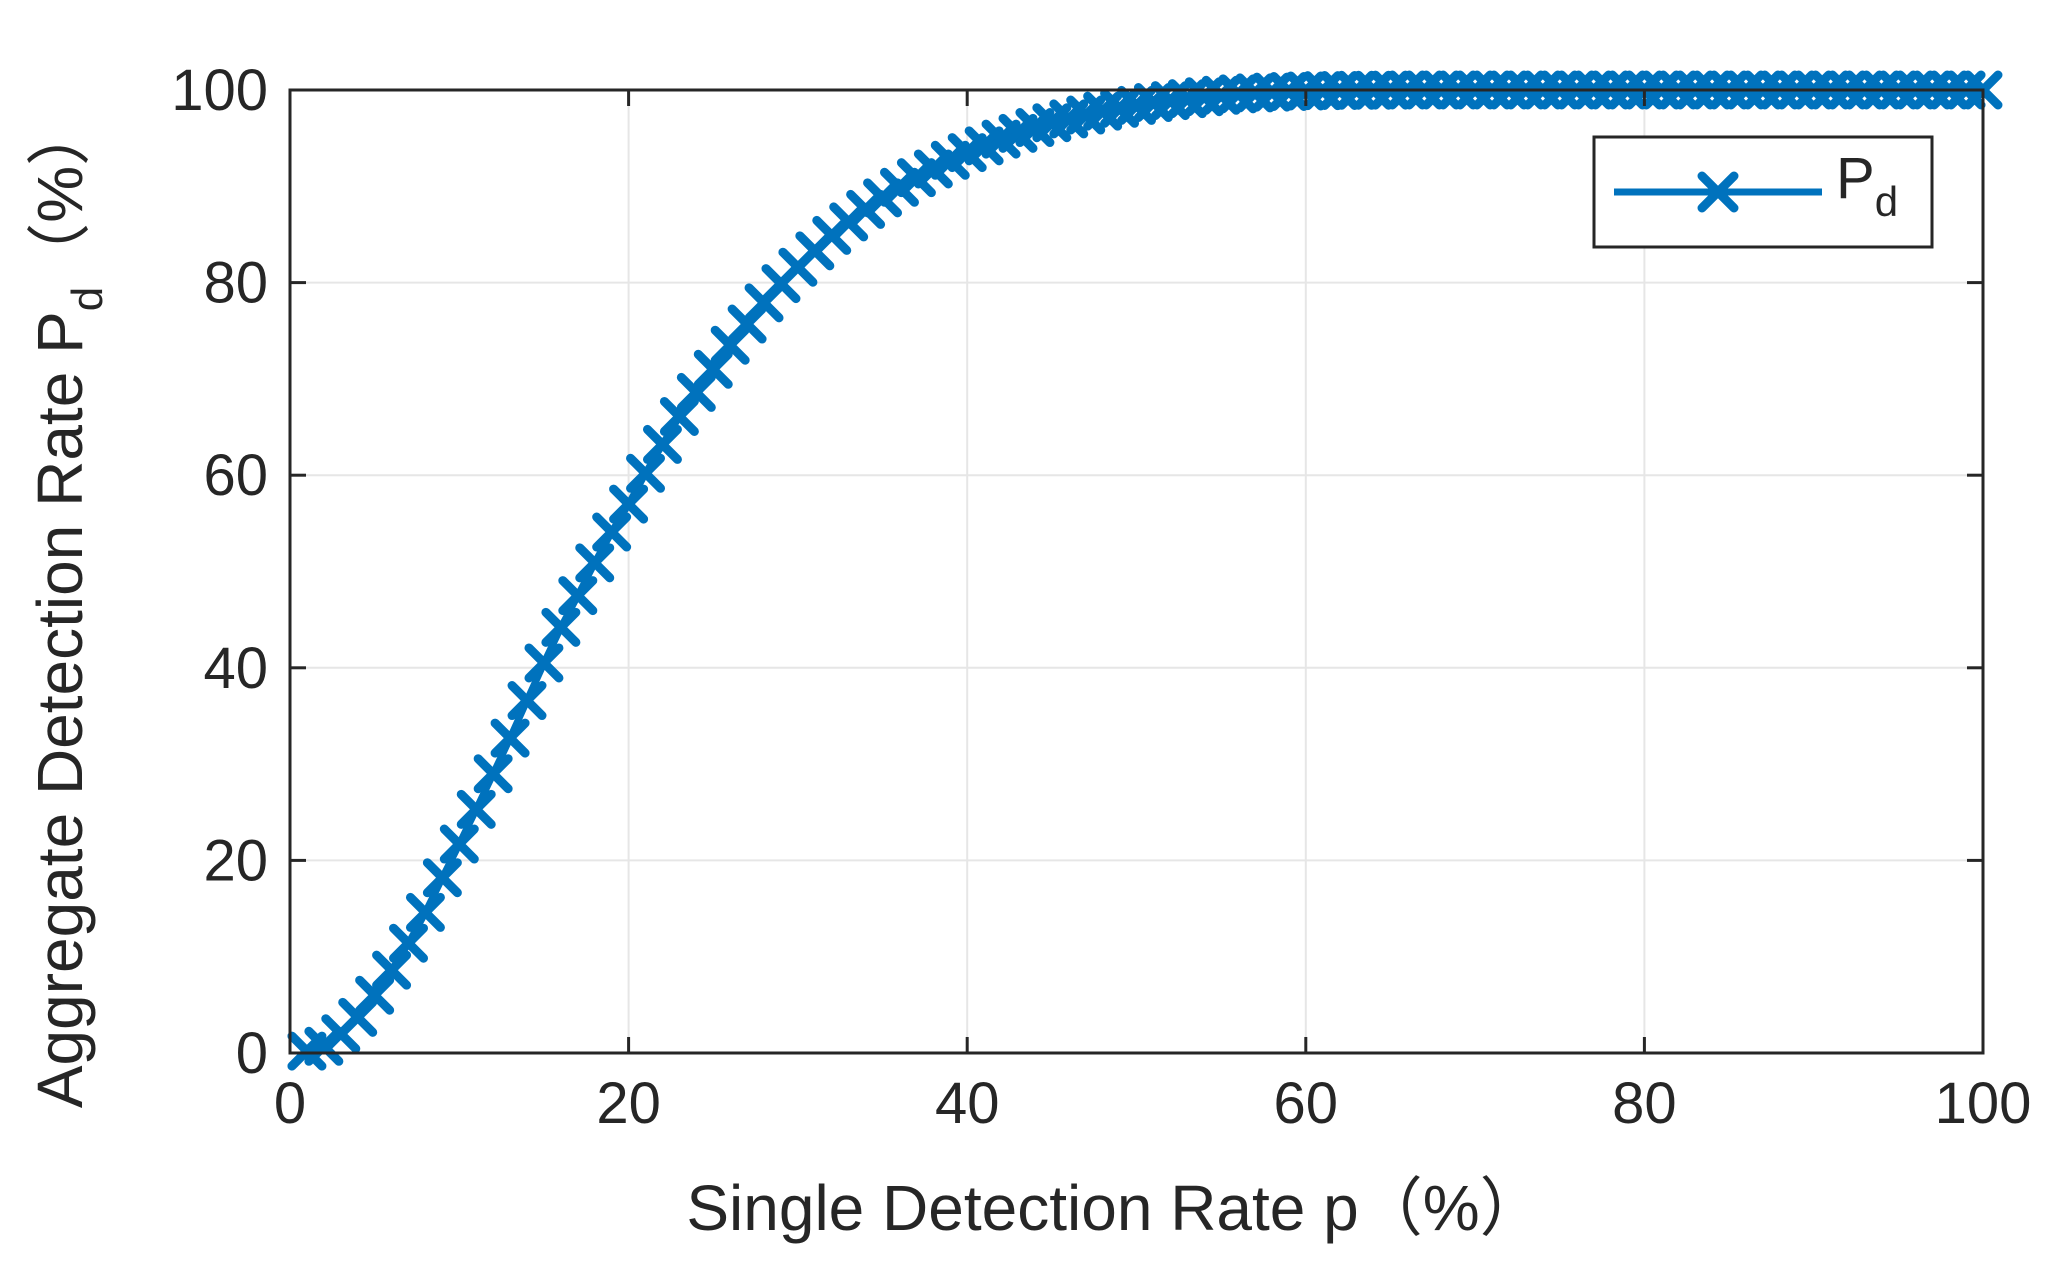  I want to click on legend: Pd, so click(1763, 192).